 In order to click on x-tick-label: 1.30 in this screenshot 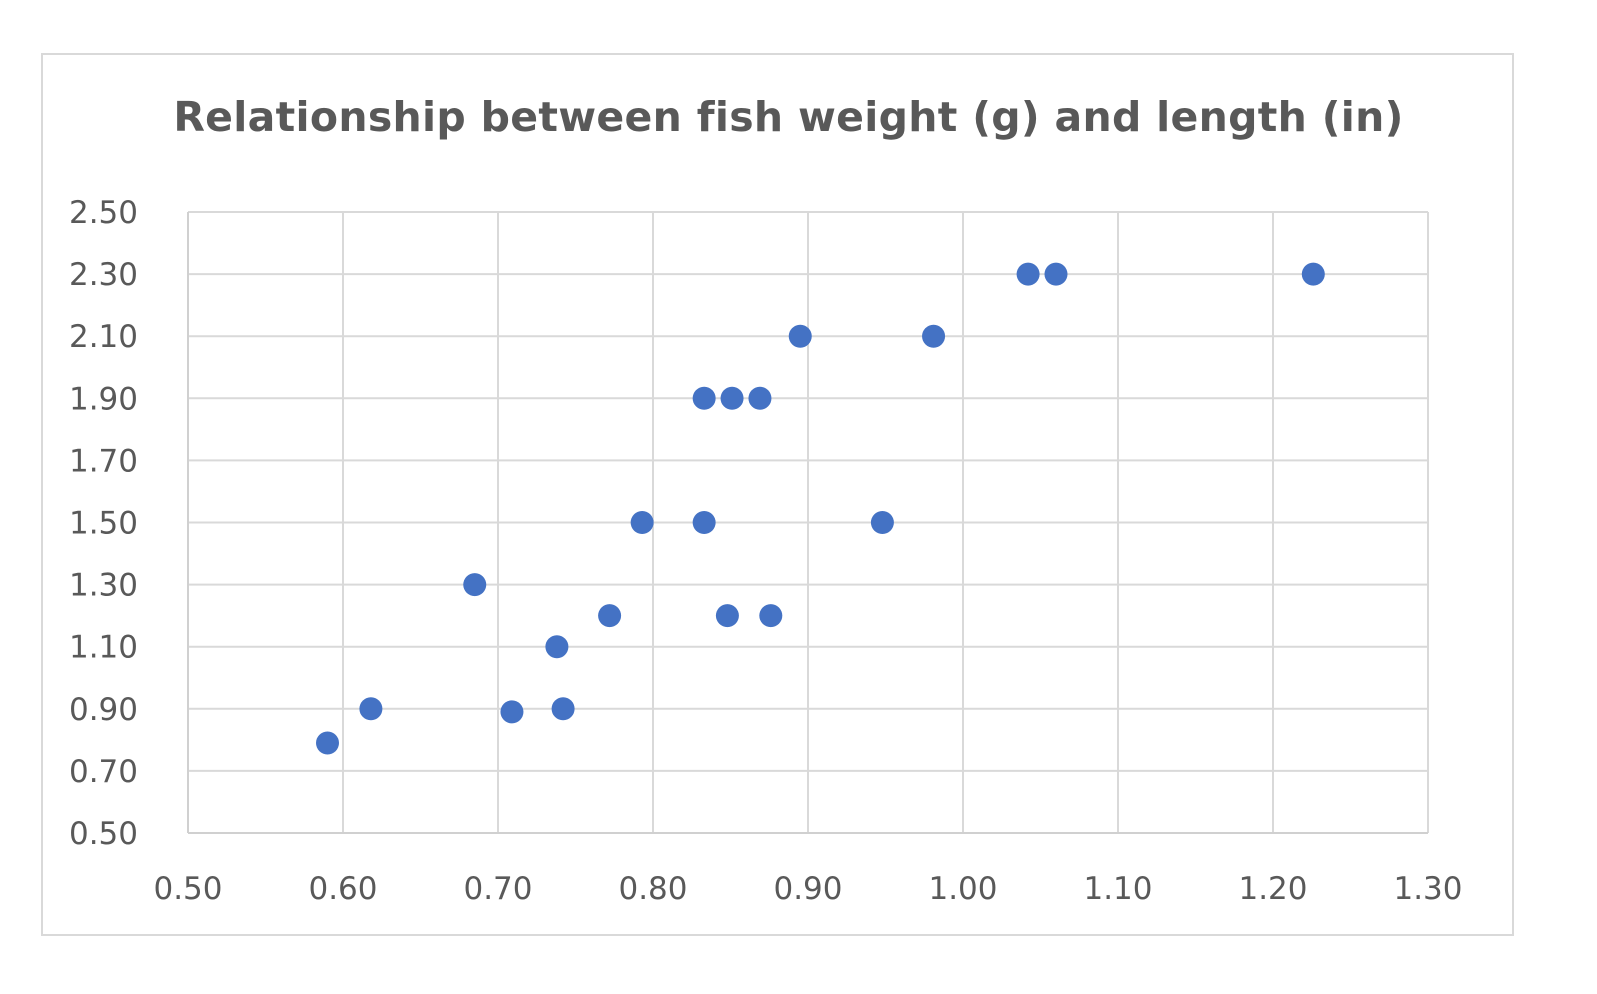, I will do `click(1427, 889)`.